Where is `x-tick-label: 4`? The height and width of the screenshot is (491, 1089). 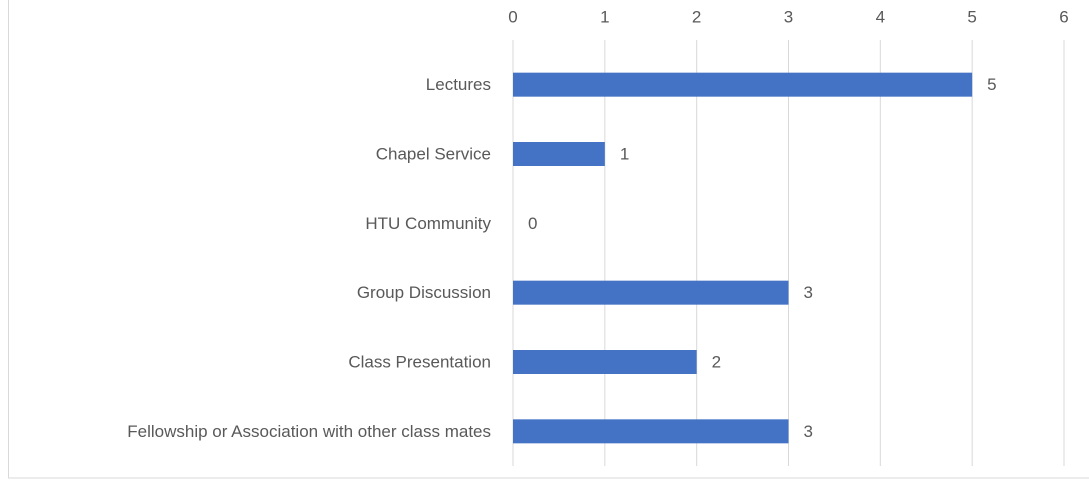 x-tick-label: 4 is located at coordinates (880, 16).